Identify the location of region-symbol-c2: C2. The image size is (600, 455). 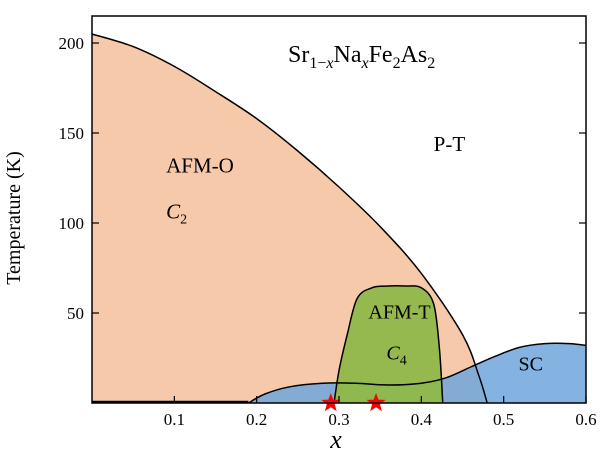
(176, 214).